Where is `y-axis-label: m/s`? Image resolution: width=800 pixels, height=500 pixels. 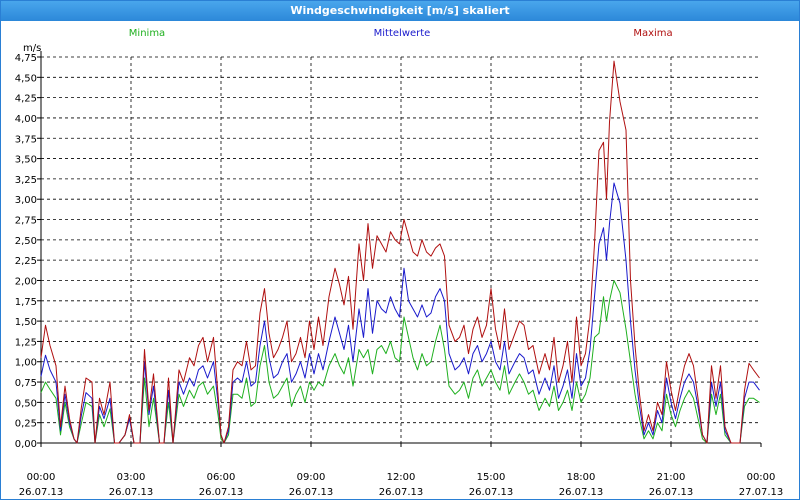
y-axis-label: m/s is located at coordinates (32, 48).